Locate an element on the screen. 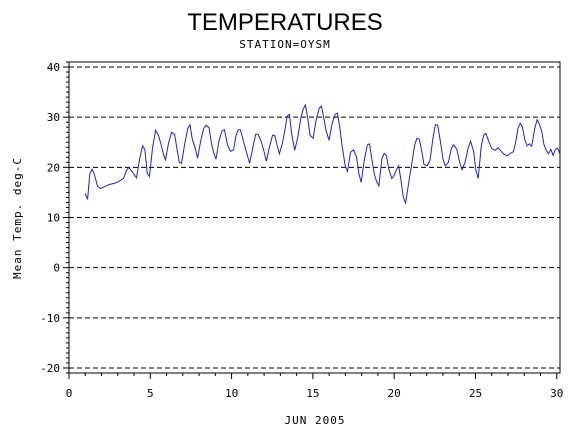 Image resolution: width=570 pixels, height=435 pixels. y-axis-label: Mean Temp. deg-C is located at coordinates (17, 218).